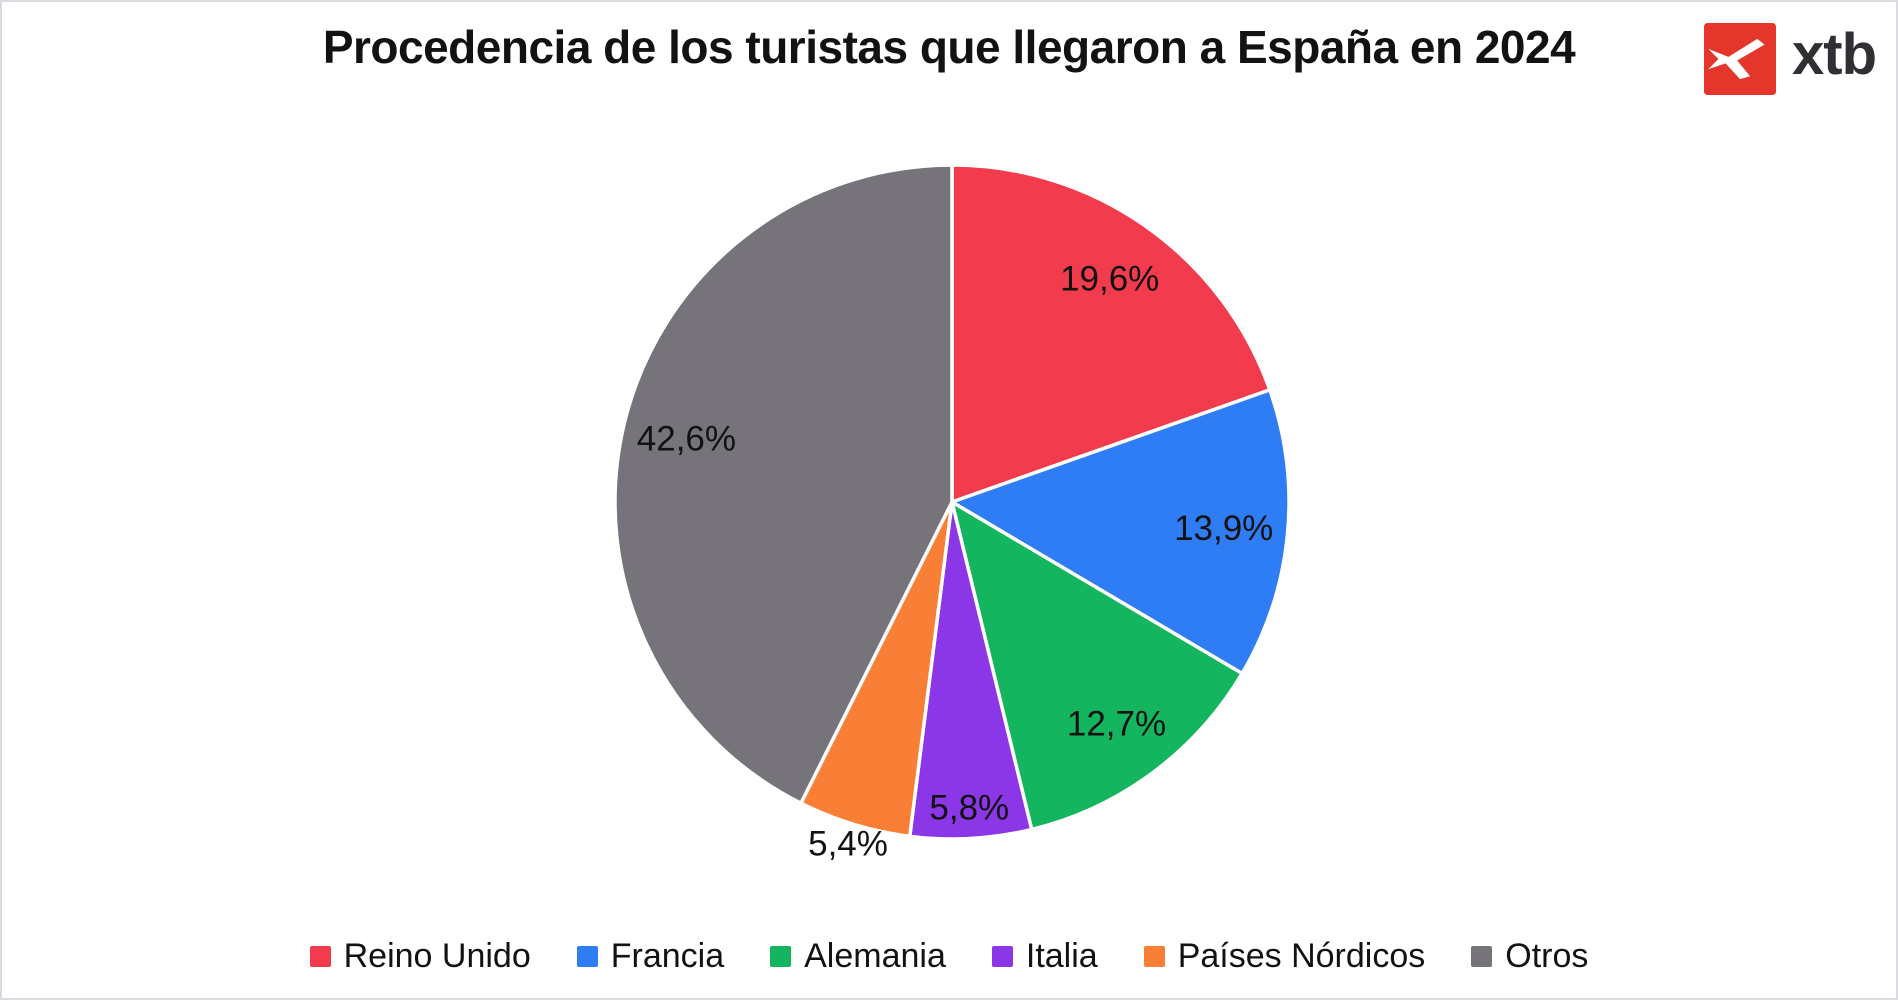 The image size is (1898, 1000). I want to click on legend-label-otros: Otros, so click(1547, 956).